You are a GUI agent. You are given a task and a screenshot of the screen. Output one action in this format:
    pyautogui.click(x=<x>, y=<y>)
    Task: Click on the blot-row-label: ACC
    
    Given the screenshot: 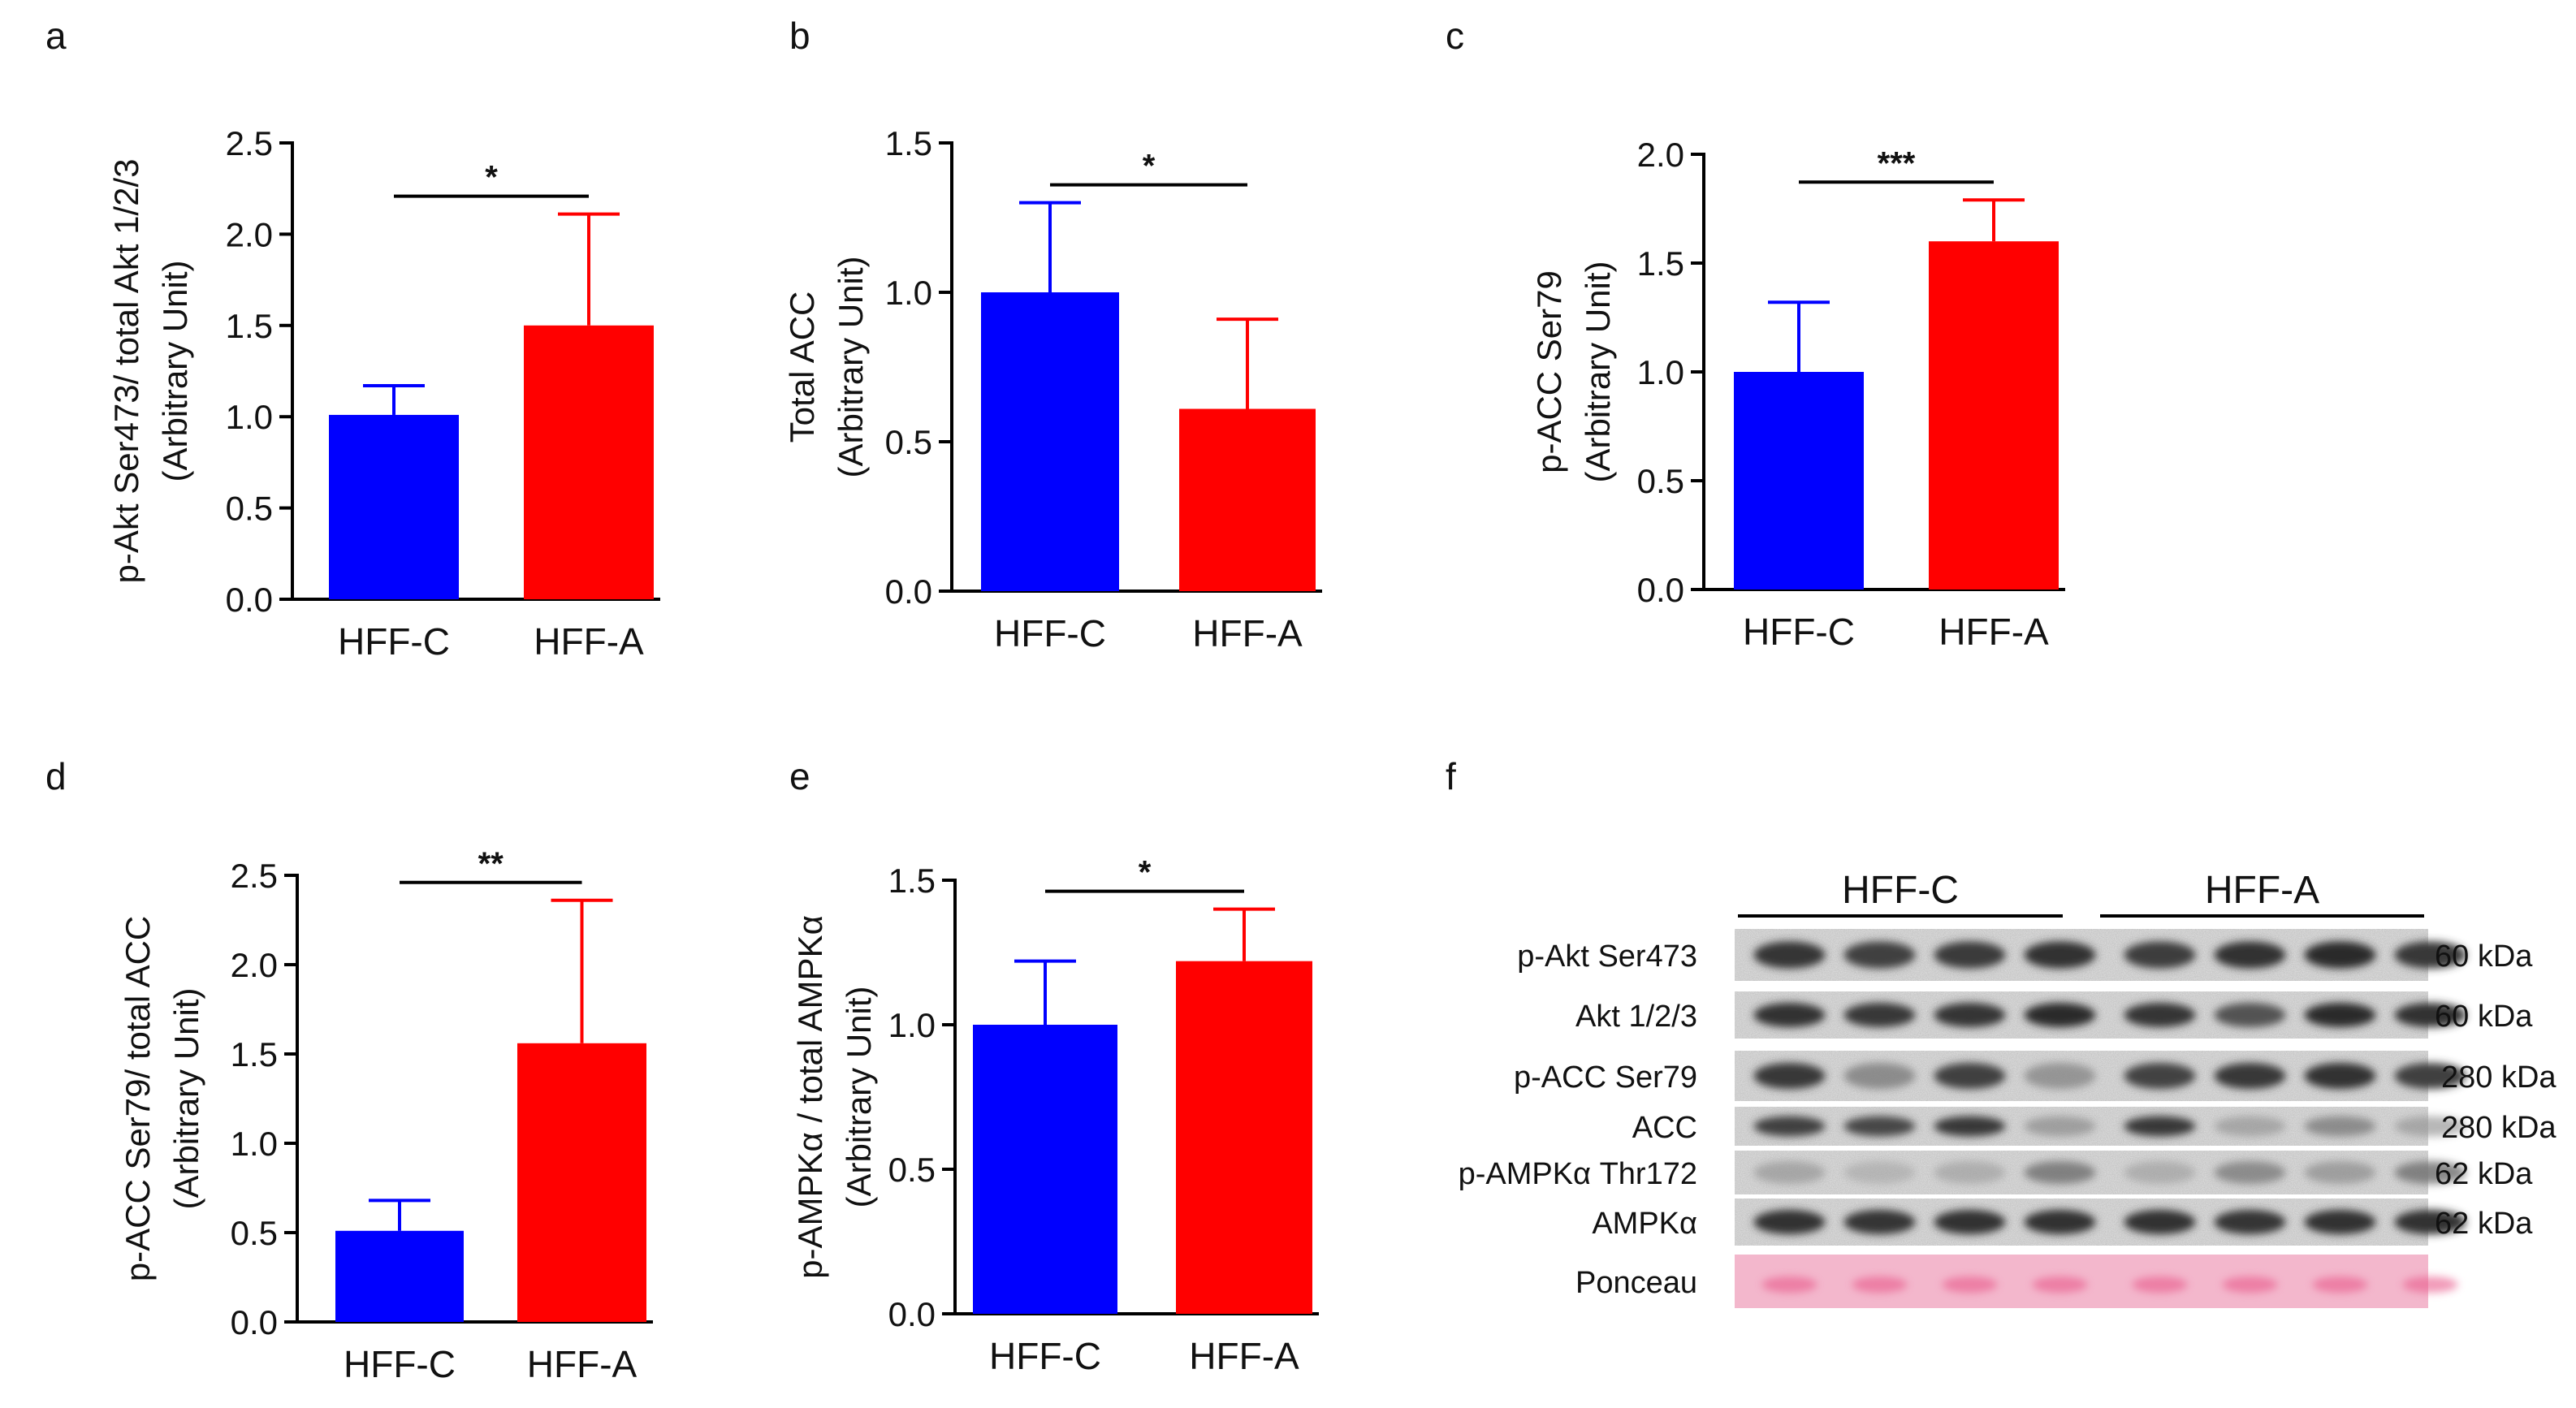 What is the action you would take?
    pyautogui.click(x=1664, y=1128)
    